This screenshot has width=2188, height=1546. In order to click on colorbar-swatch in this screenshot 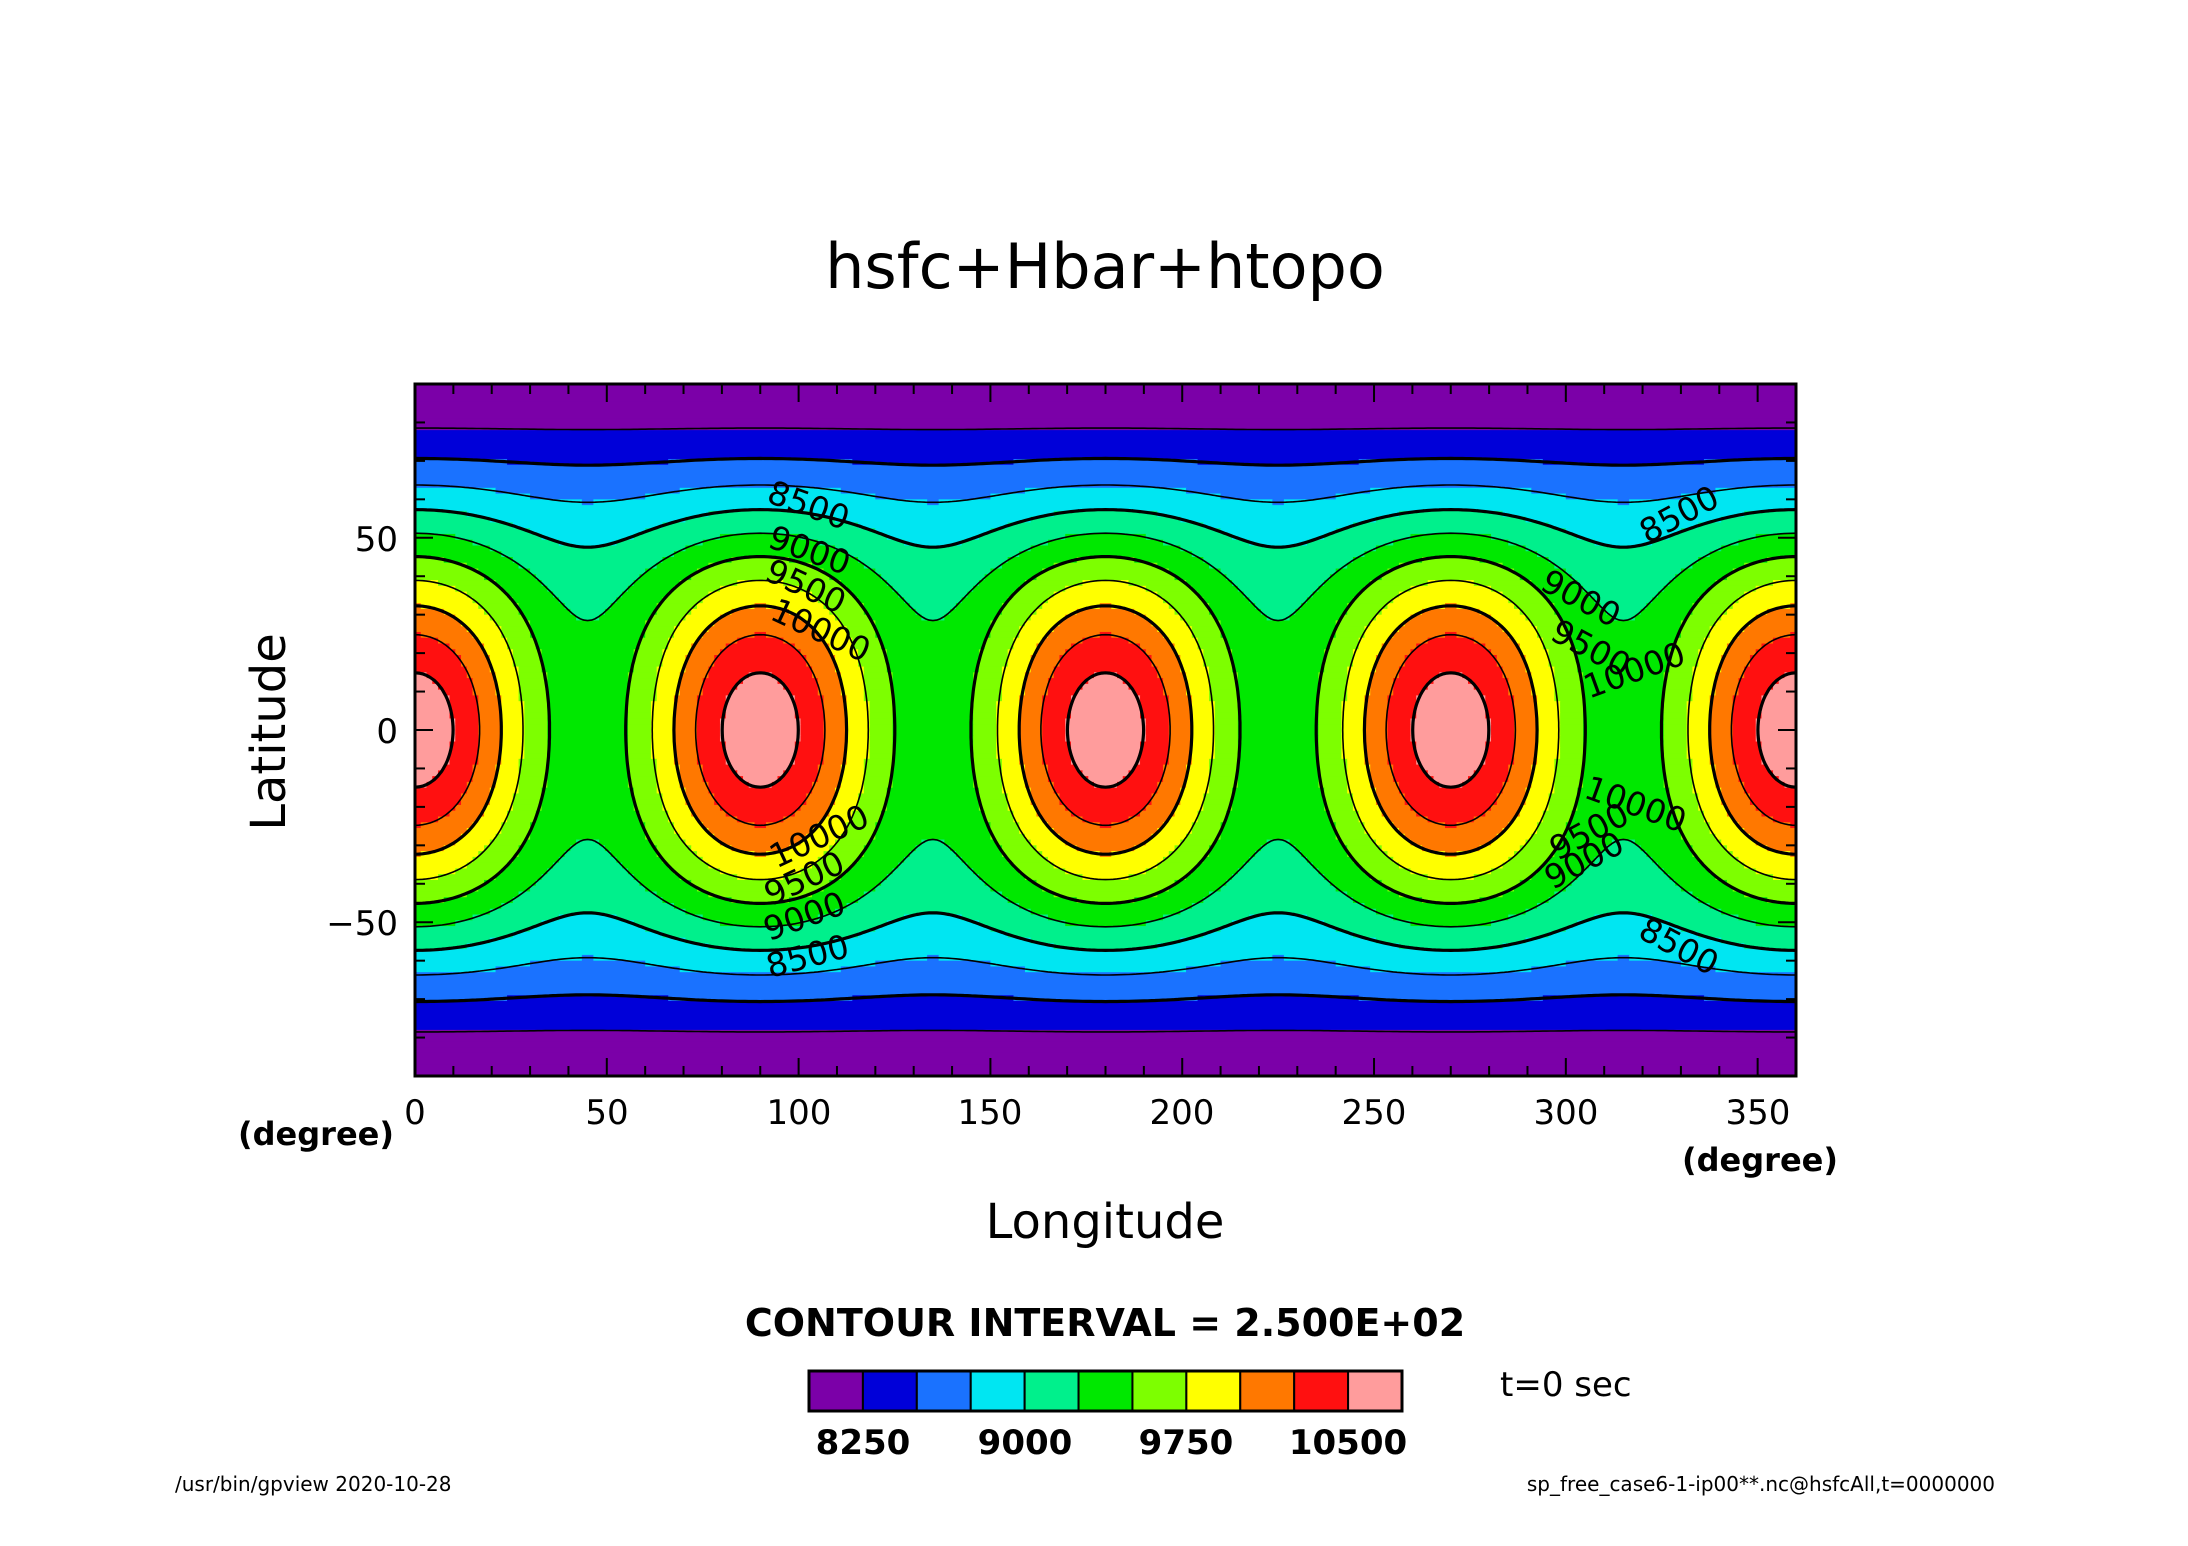, I will do `click(1213, 1391)`.